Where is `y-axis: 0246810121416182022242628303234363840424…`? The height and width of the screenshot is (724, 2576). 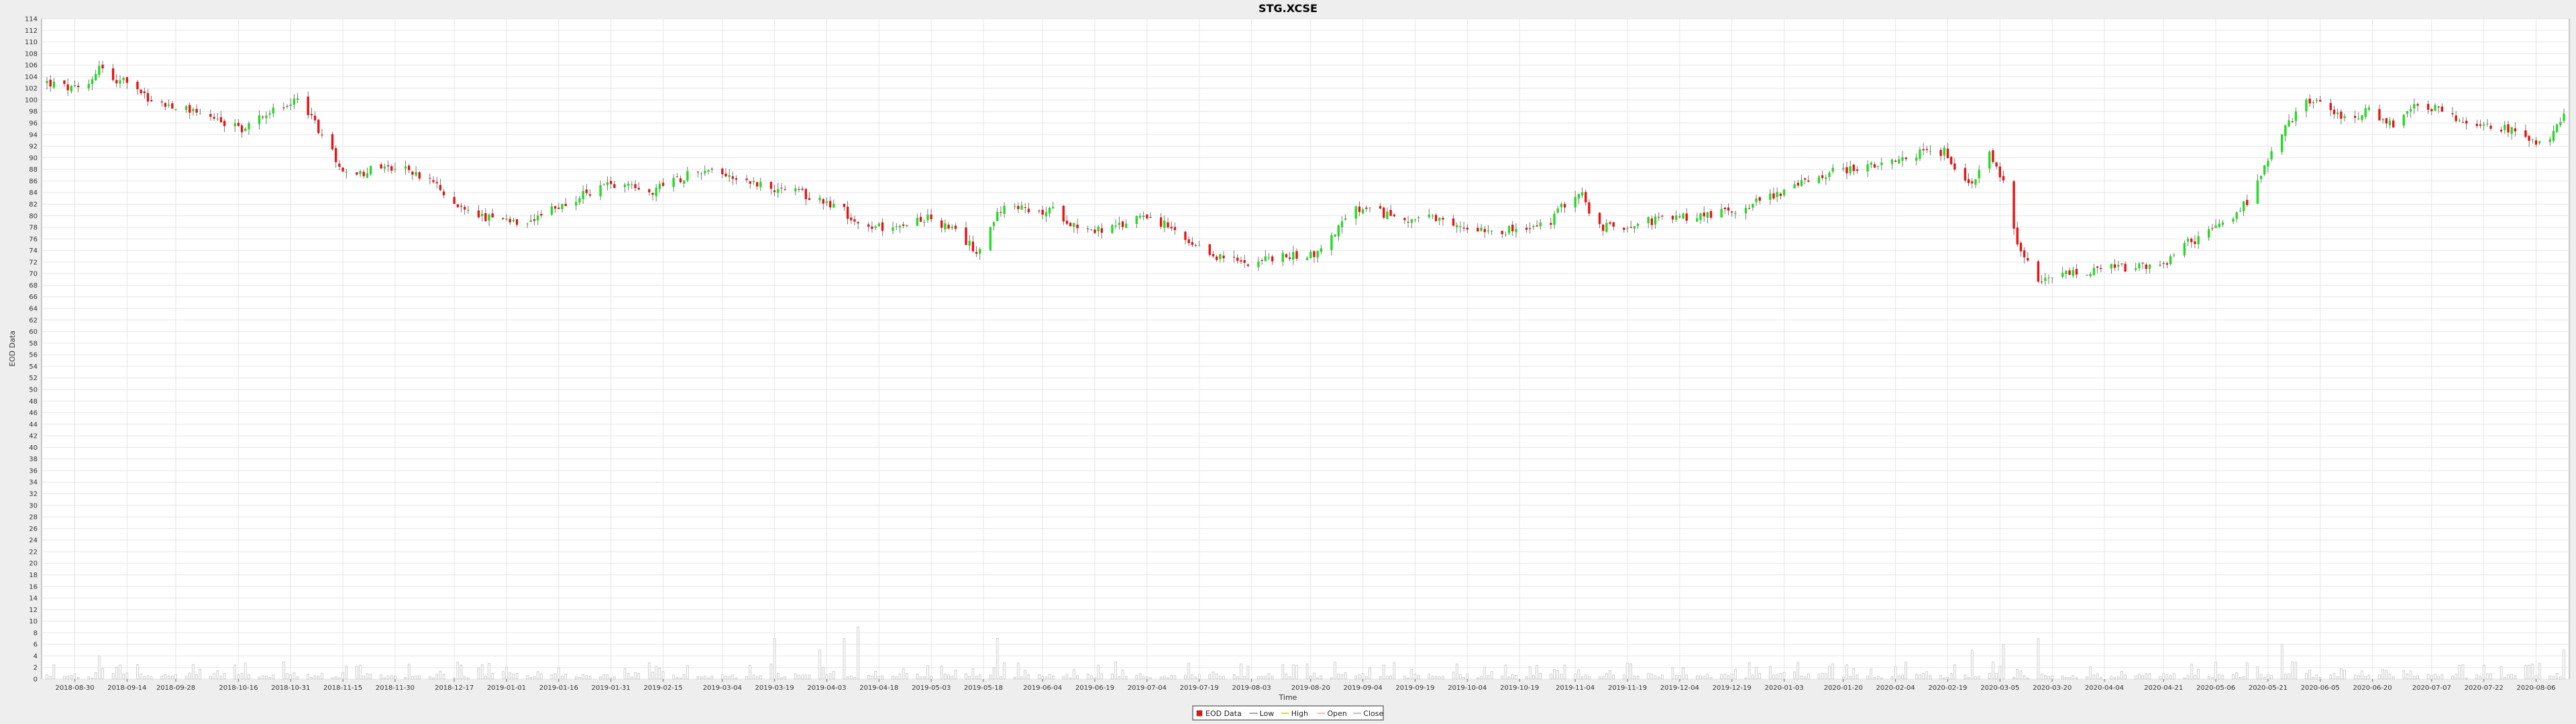
y-axis: 0246810121416182022242628303234363840424… is located at coordinates (31, 350).